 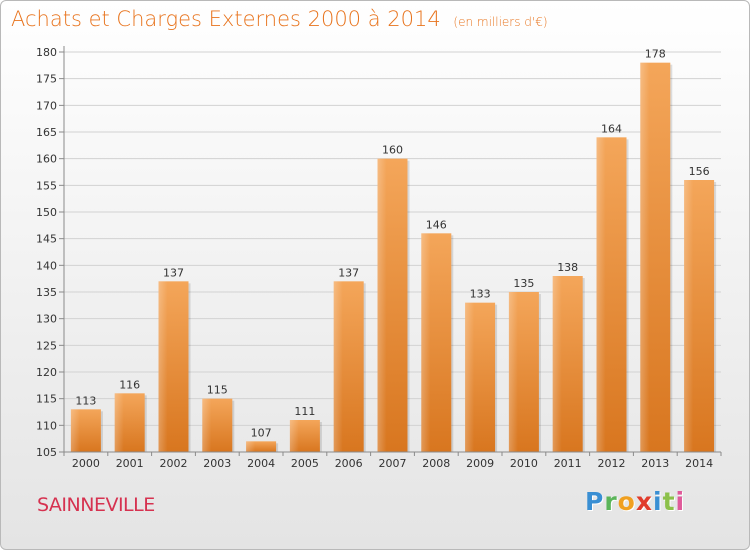 I want to click on data-label: 111, so click(x=304, y=411).